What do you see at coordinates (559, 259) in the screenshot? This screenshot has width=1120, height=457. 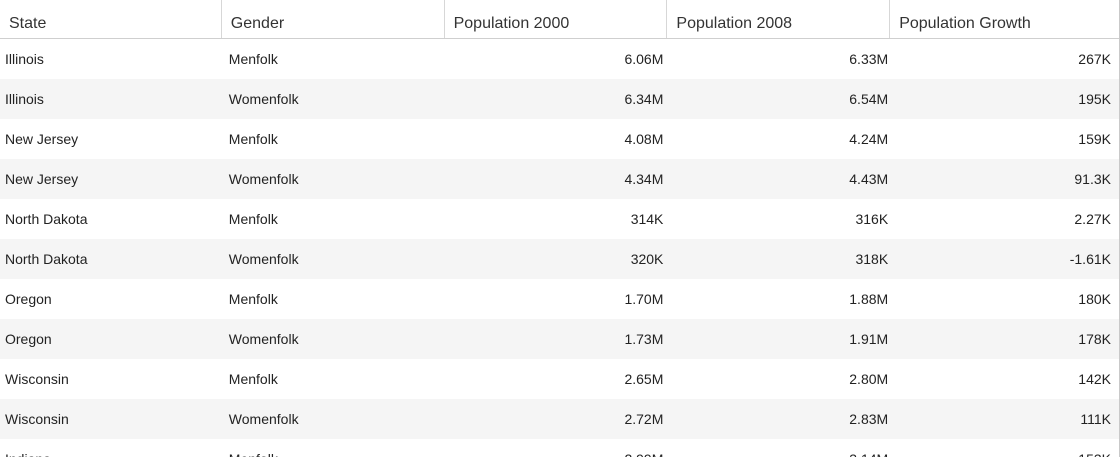 I see `table-row: North Dakota Womenfolk 320K 318K -1.61K` at bounding box center [559, 259].